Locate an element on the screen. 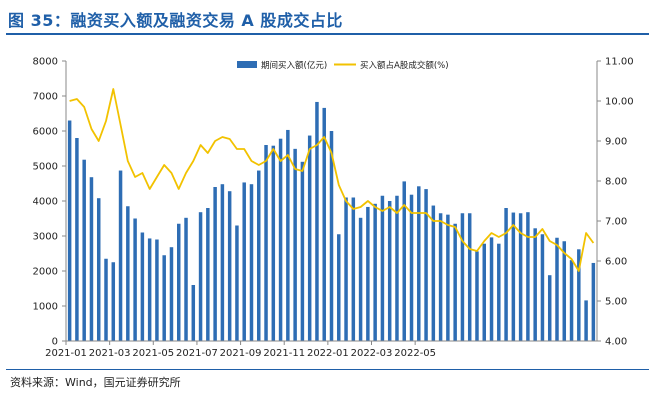 Image resolution: width=653 pixels, height=402 pixels. source-note: 资料来源：Wind，国元证券研究所 is located at coordinates (95, 382).